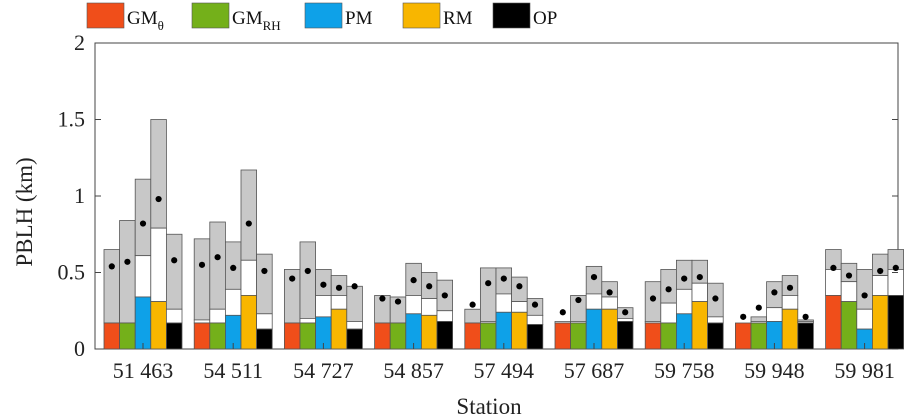 Image resolution: width=910 pixels, height=420 pixels. I want to click on legend-label: GMθ, so click(145, 20).